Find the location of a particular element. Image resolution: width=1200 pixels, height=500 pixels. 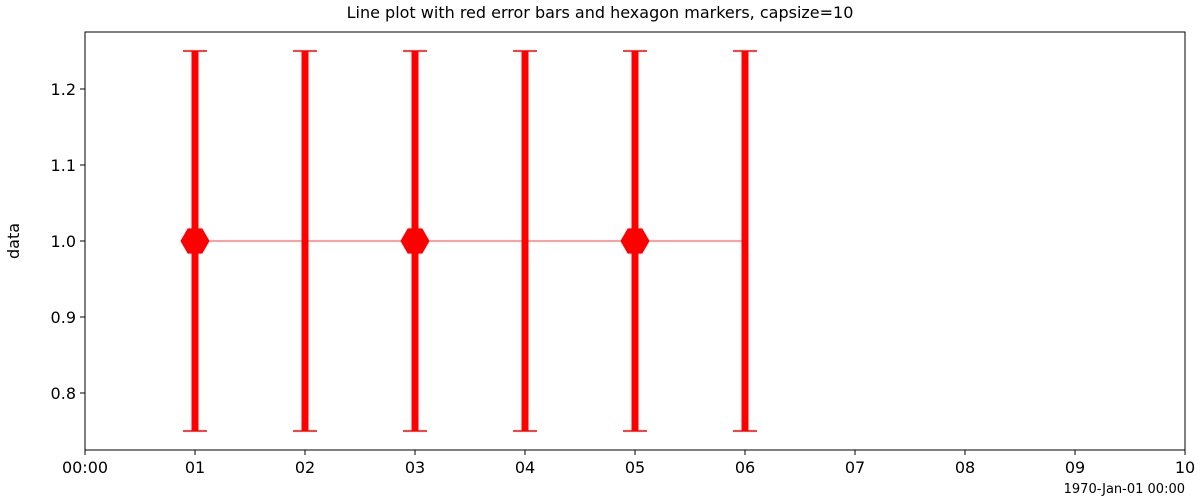

y-tick-label: 0.8 is located at coordinates (63, 393).